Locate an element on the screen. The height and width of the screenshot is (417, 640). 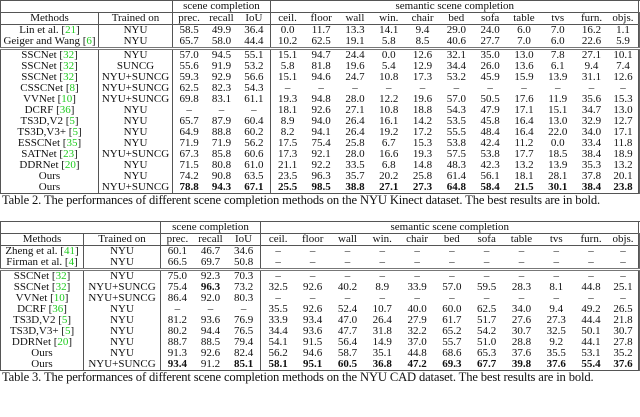
value-cell-win: 16.6 is located at coordinates (389, 154).